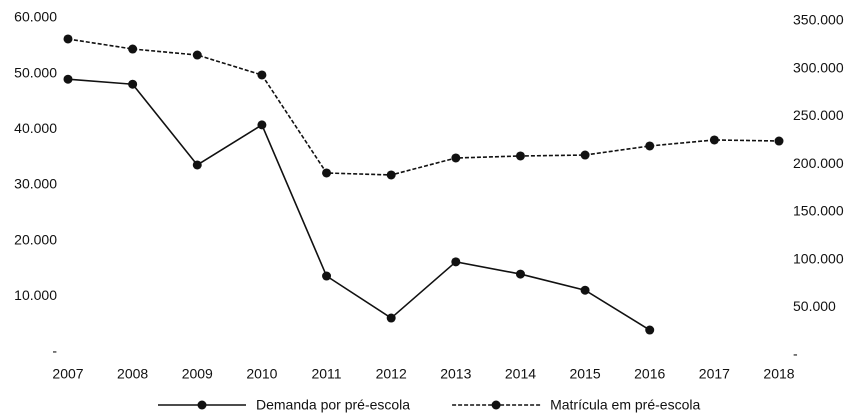 The height and width of the screenshot is (416, 853). Describe the element at coordinates (54, 351) in the screenshot. I see `y-tick-label: -` at that location.